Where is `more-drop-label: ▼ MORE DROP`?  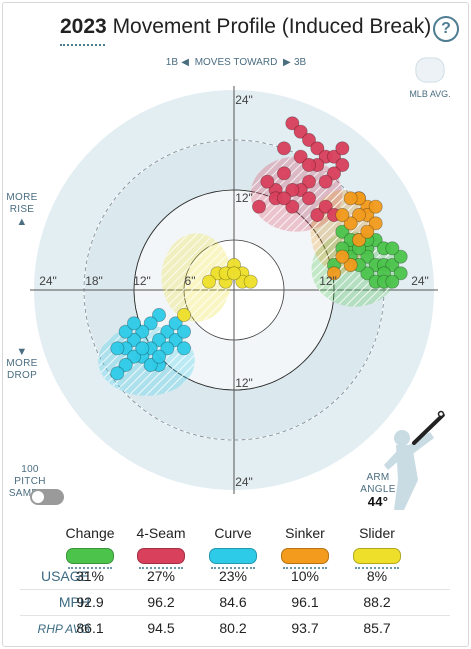 more-drop-label: ▼ MORE DROP is located at coordinates (22, 364).